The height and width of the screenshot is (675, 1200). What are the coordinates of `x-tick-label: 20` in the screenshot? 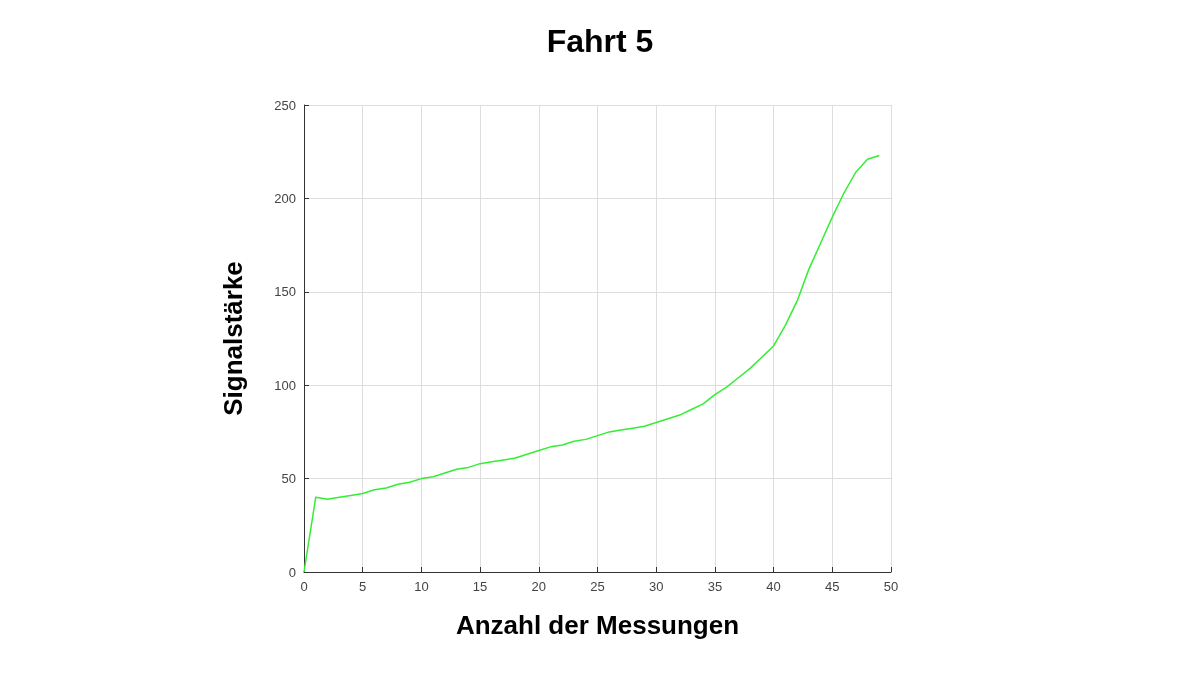 It's located at (539, 586).